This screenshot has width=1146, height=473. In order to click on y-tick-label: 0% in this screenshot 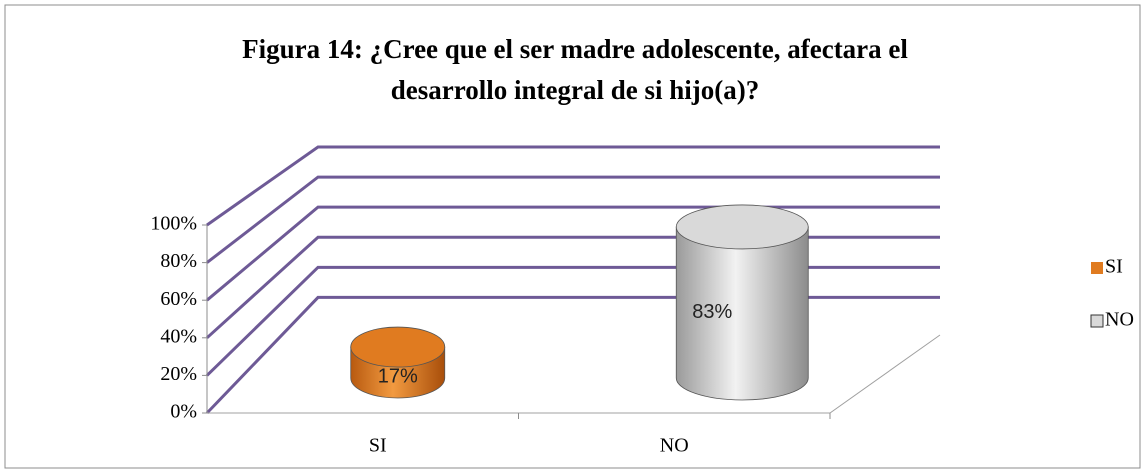, I will do `click(183, 412)`.